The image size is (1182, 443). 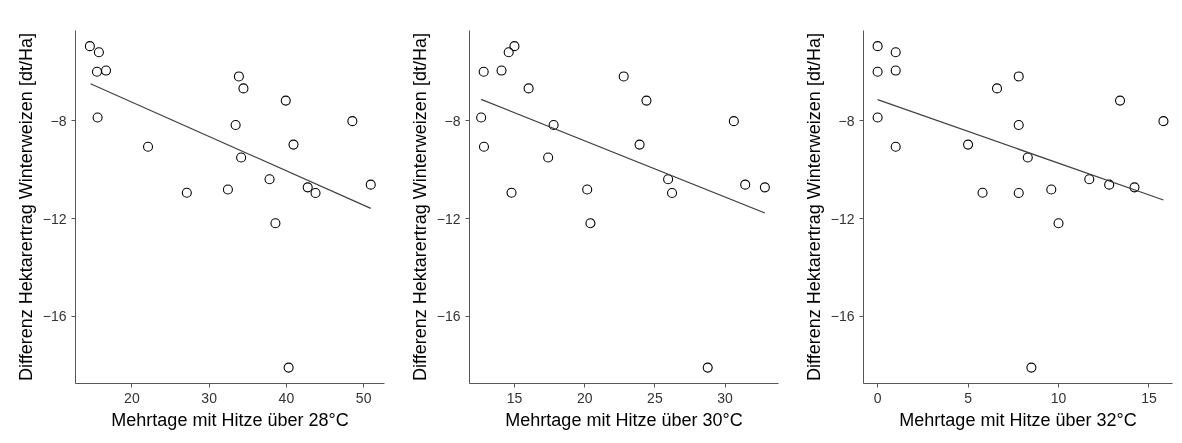 I want to click on x-tick-label: 25, so click(x=655, y=397).